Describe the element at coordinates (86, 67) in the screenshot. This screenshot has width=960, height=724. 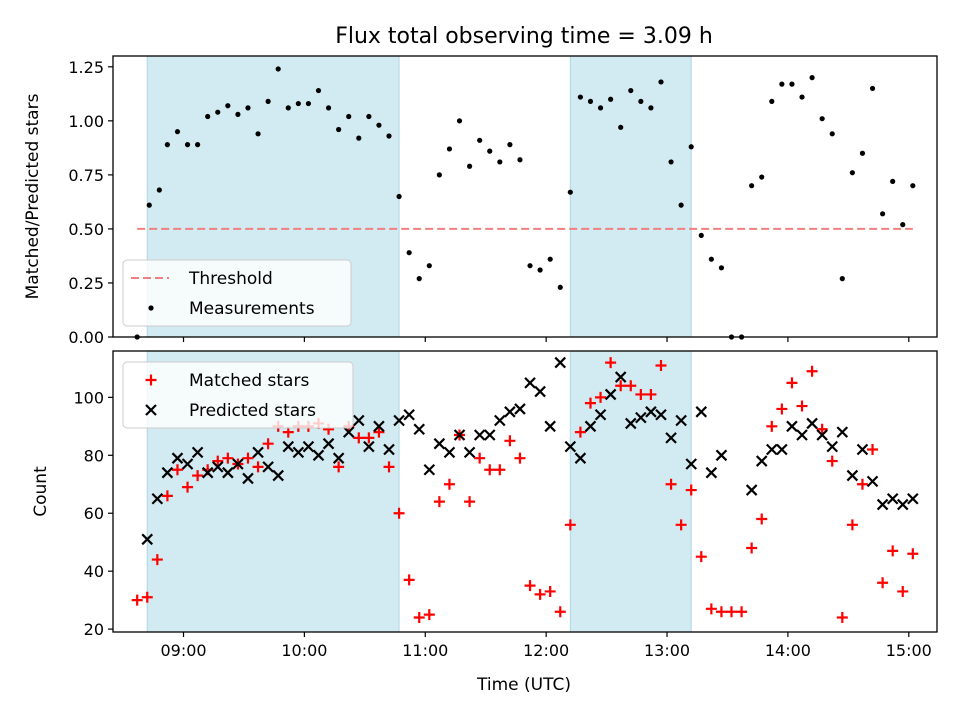
I see `y-tick-label: 1.25` at that location.